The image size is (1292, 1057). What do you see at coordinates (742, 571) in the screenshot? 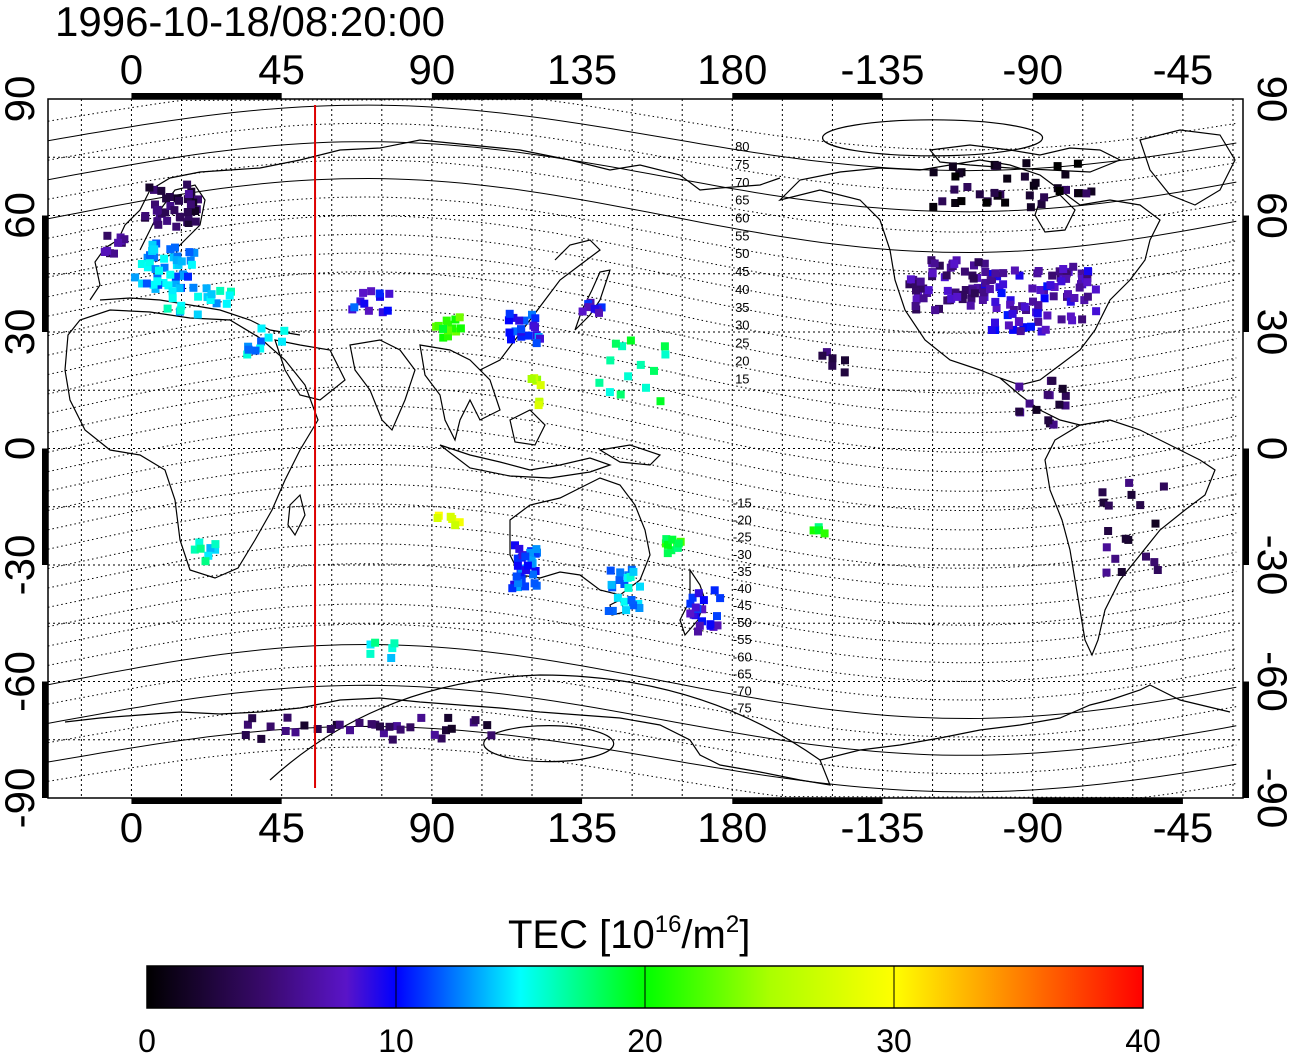
I see `contour-label: -35` at bounding box center [742, 571].